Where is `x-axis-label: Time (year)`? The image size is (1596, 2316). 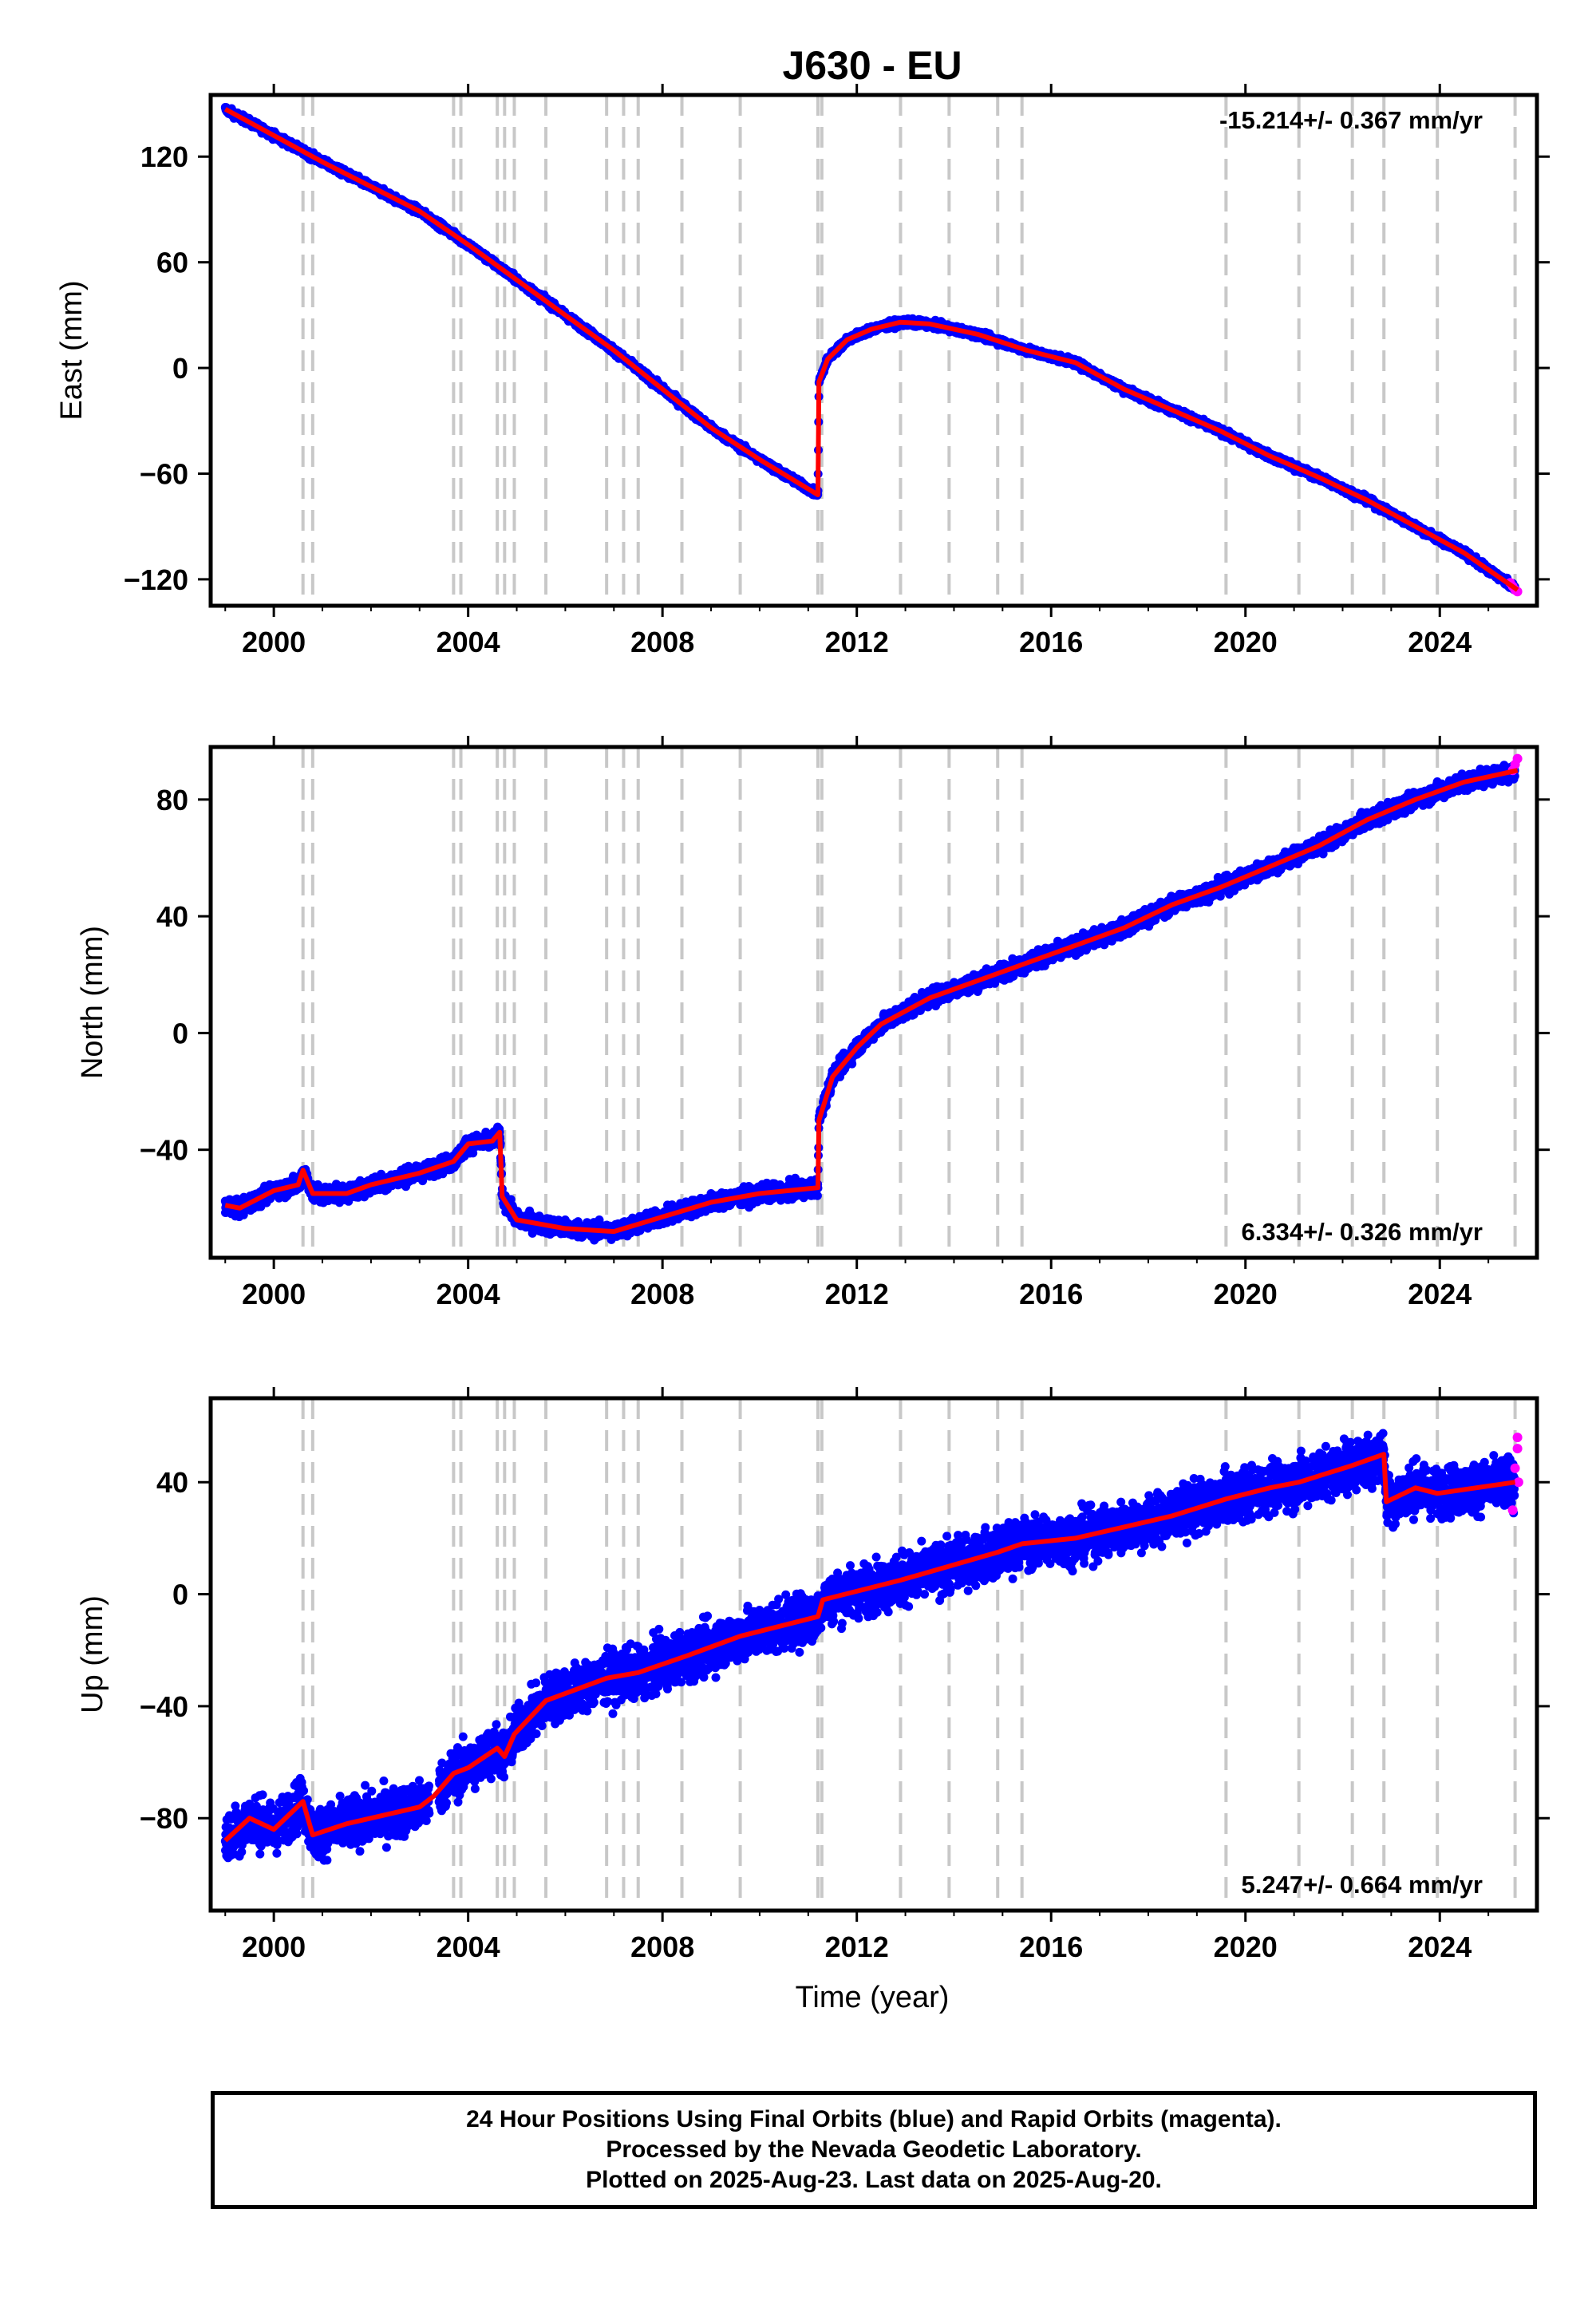
x-axis-label: Time (year) is located at coordinates (873, 1997).